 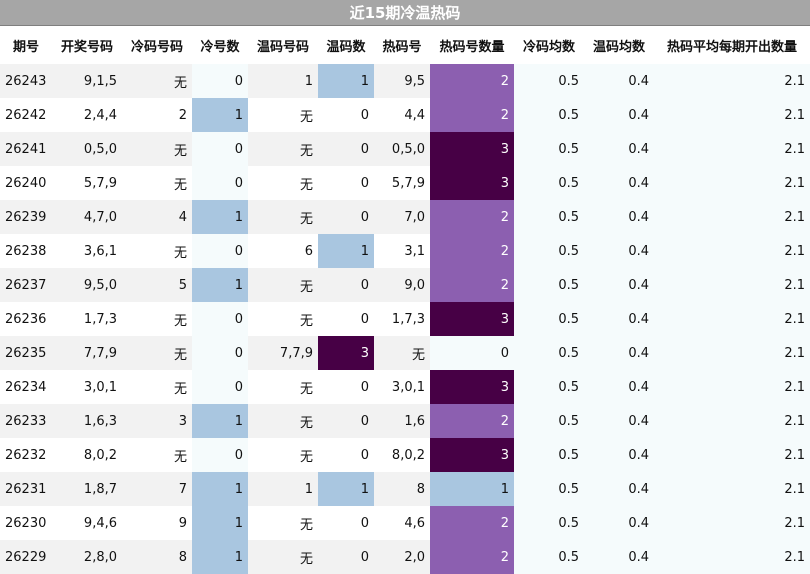 What do you see at coordinates (87, 557) in the screenshot?
I see `cell-draw-numbers: 2,8,0` at bounding box center [87, 557].